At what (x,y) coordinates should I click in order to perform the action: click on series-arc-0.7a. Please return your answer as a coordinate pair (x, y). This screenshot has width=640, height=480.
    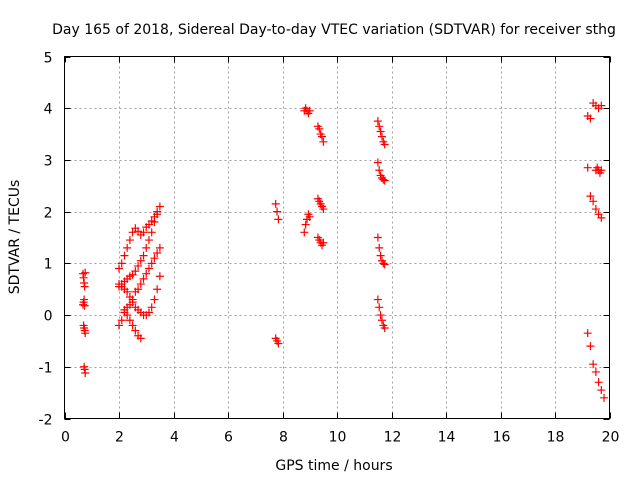
    Looking at the image, I should click on (84, 279).